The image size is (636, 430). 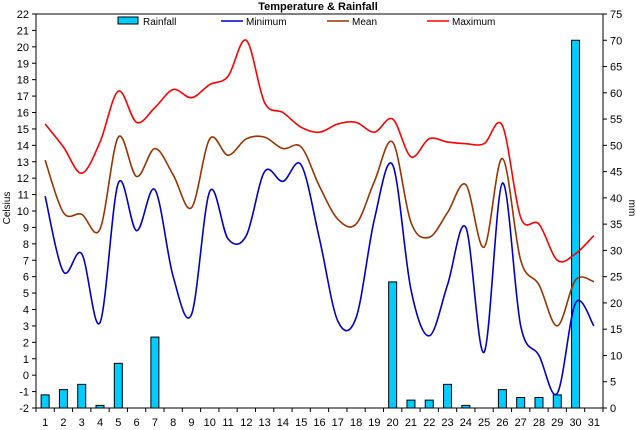 What do you see at coordinates (137, 423) in the screenshot?
I see `x-tick-label: 6` at bounding box center [137, 423].